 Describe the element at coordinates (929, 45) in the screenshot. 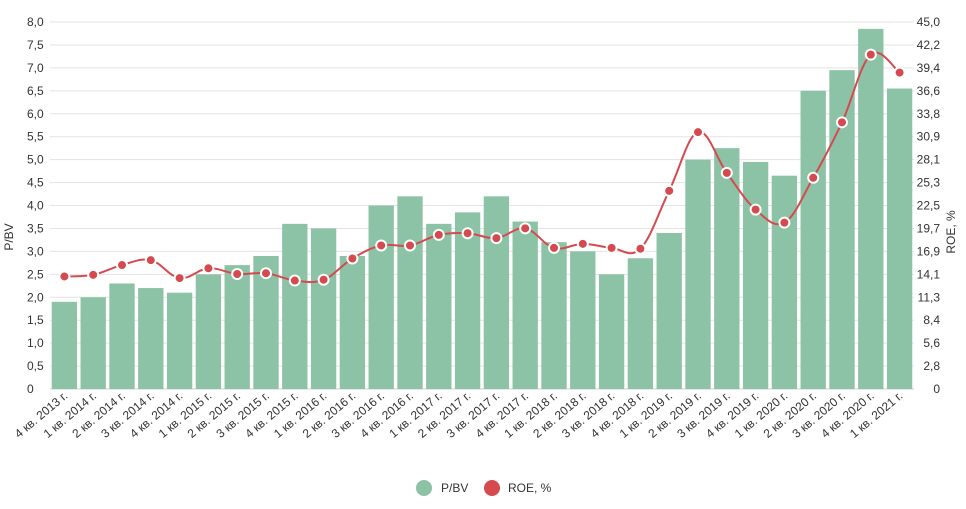

I see `right-tick-label: 42,2` at that location.